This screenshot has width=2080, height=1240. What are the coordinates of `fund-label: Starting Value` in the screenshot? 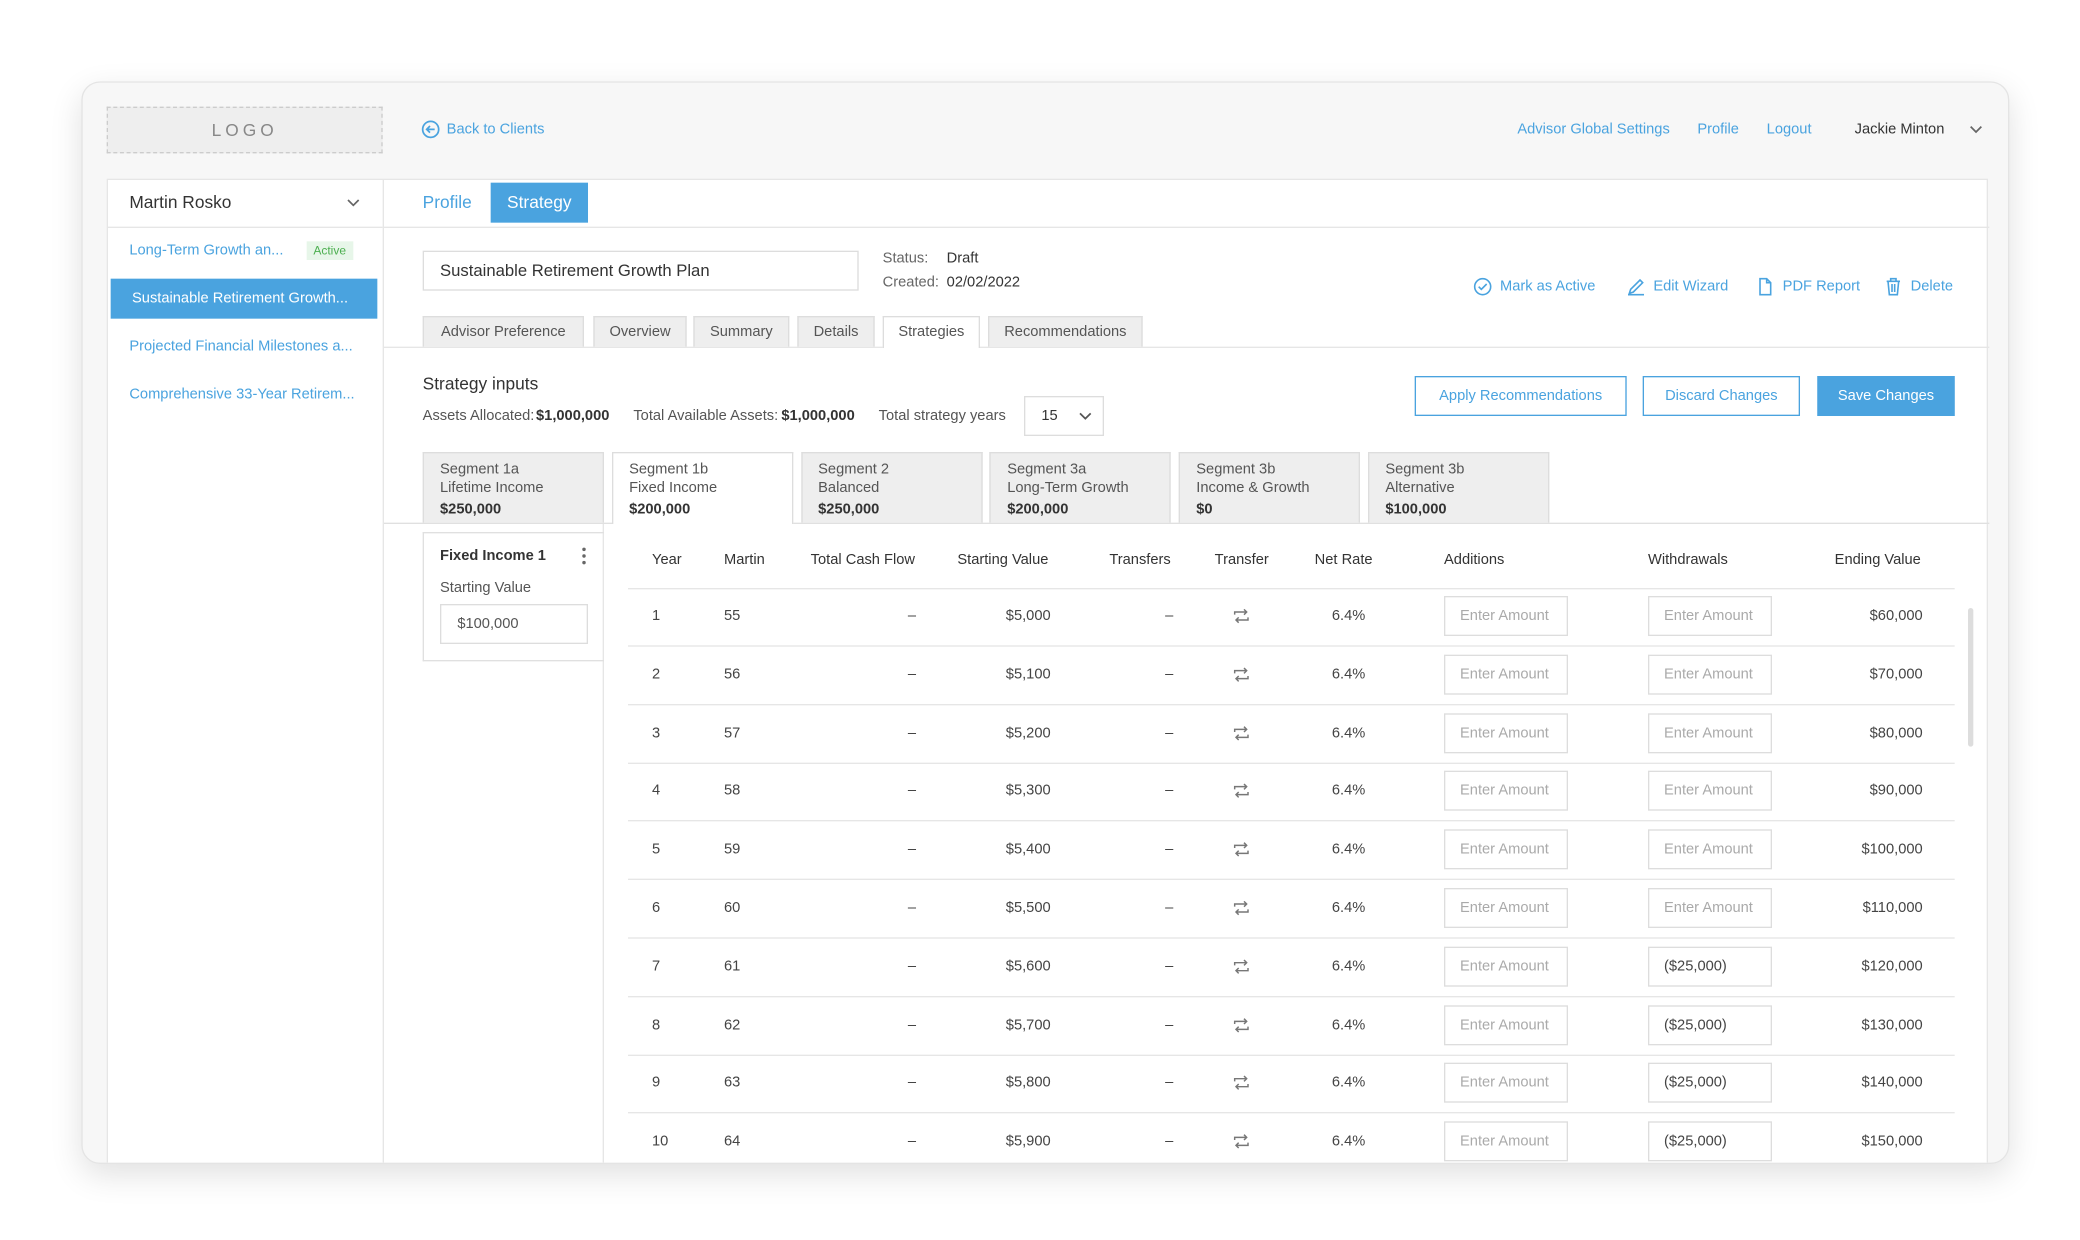 It's located at (486, 588).